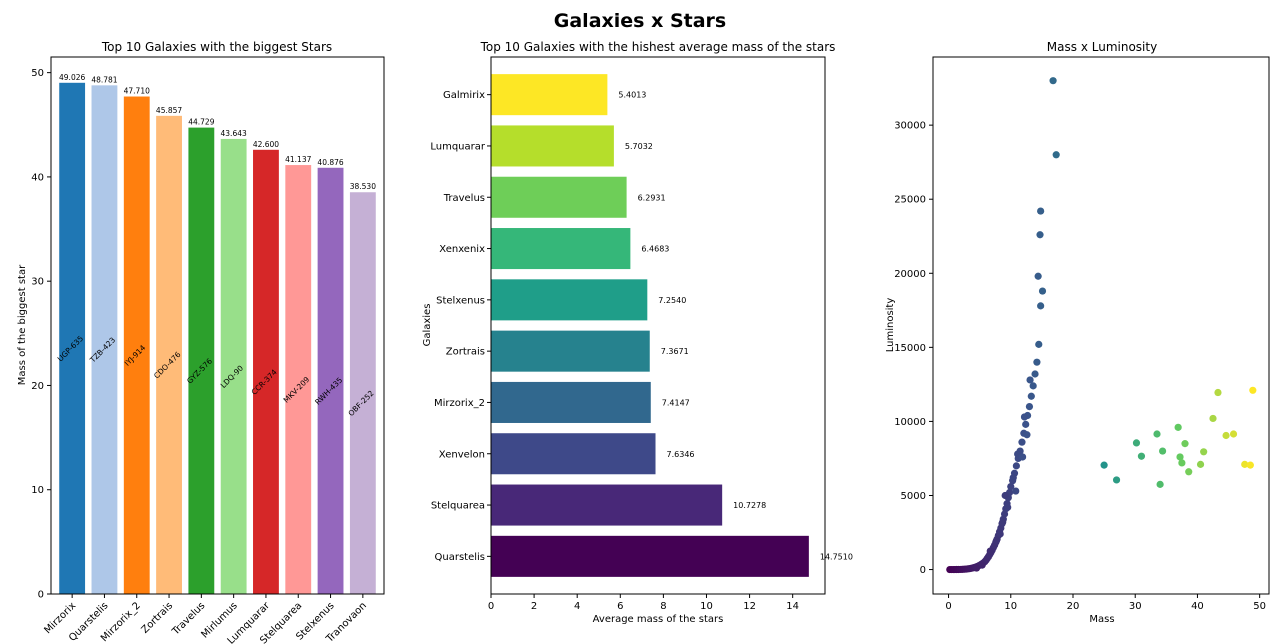 The width and height of the screenshot is (1280, 644). What do you see at coordinates (749, 606) in the screenshot?
I see `chart2-xtick-label: 12` at bounding box center [749, 606].